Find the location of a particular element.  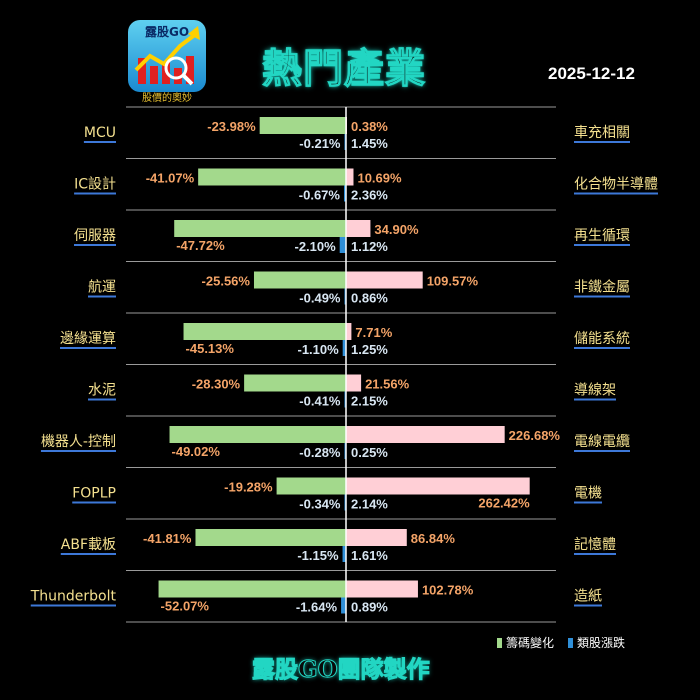

right-category-label: 再生循環 is located at coordinates (602, 236).